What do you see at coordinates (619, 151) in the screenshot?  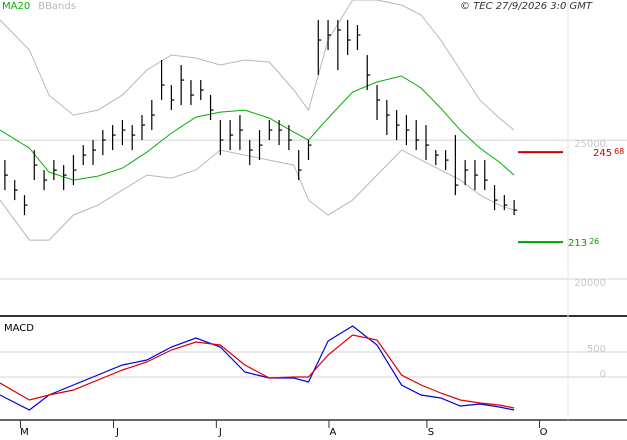 I see `level-label-small: 68` at bounding box center [619, 151].